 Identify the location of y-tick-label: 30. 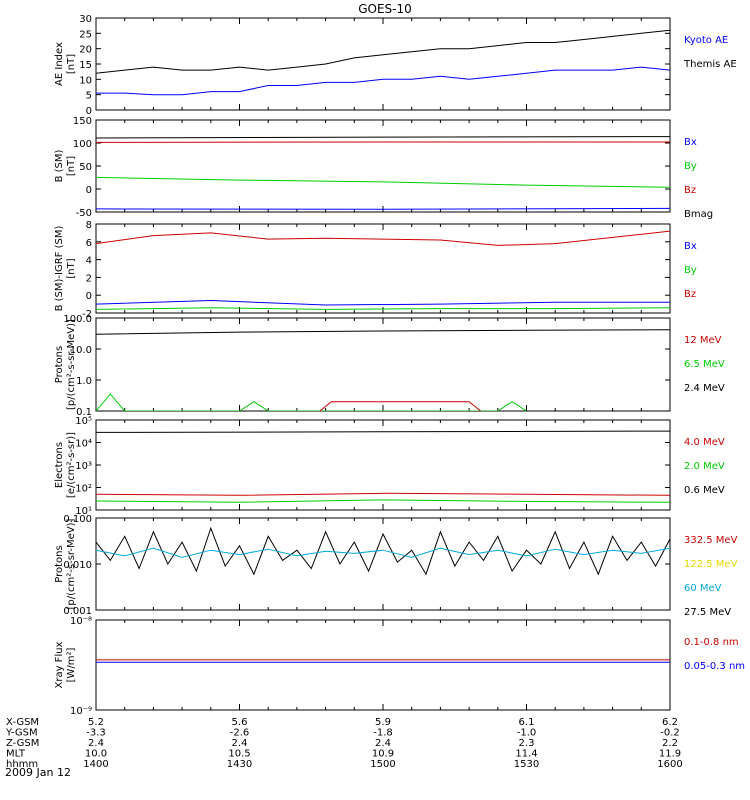
(85, 19).